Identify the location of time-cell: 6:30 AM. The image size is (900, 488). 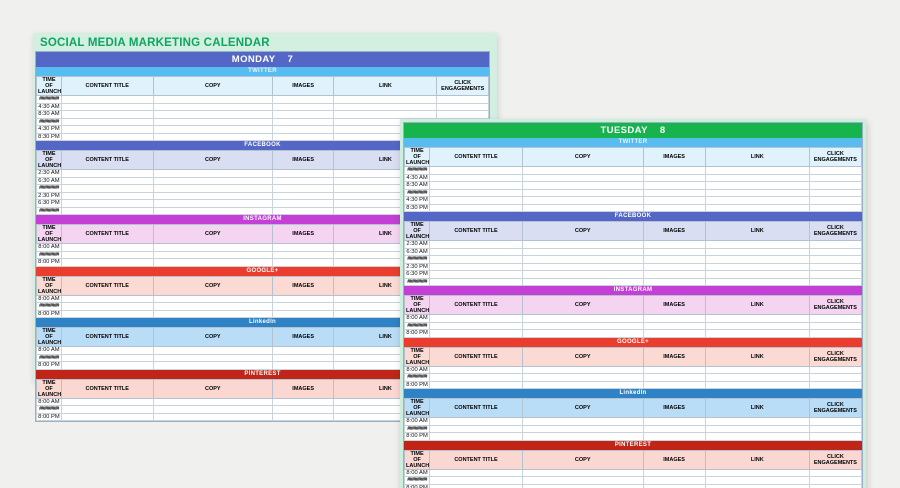
(49, 180).